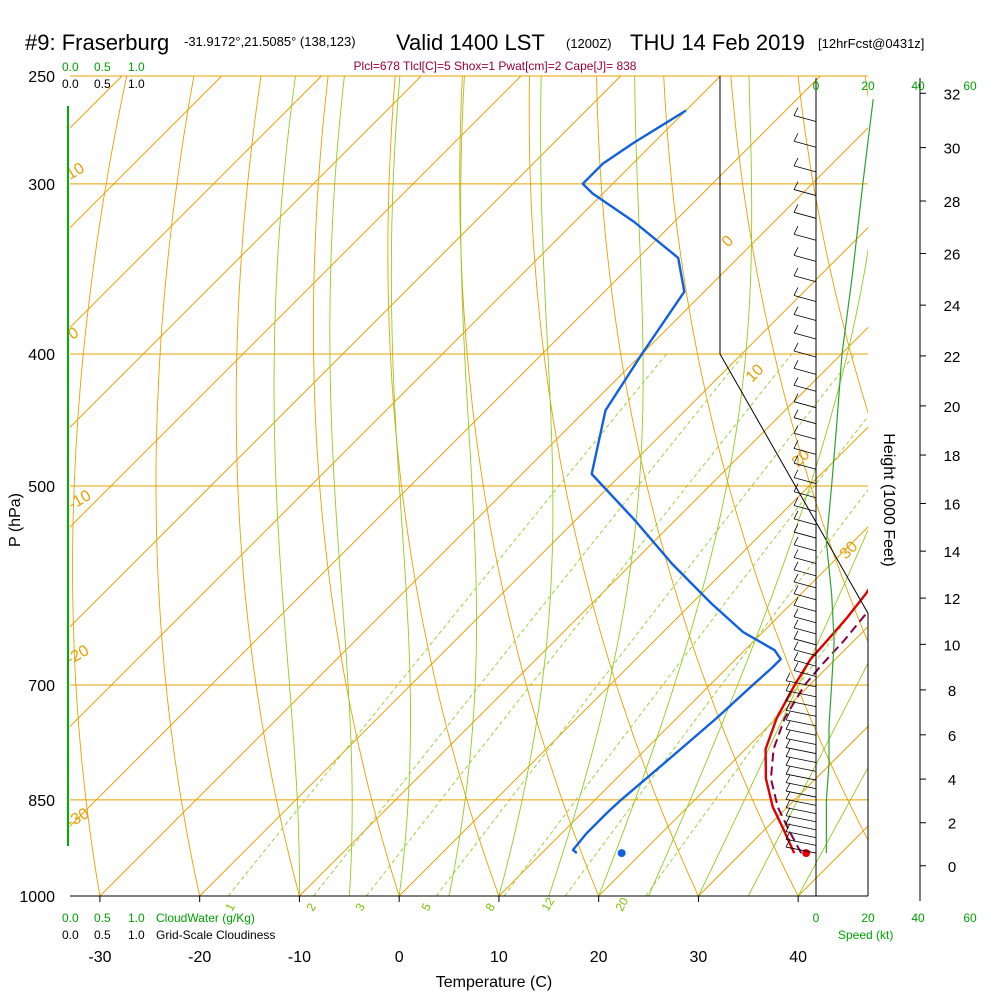  I want to click on pressure-tick-label: 1000, so click(37, 897).